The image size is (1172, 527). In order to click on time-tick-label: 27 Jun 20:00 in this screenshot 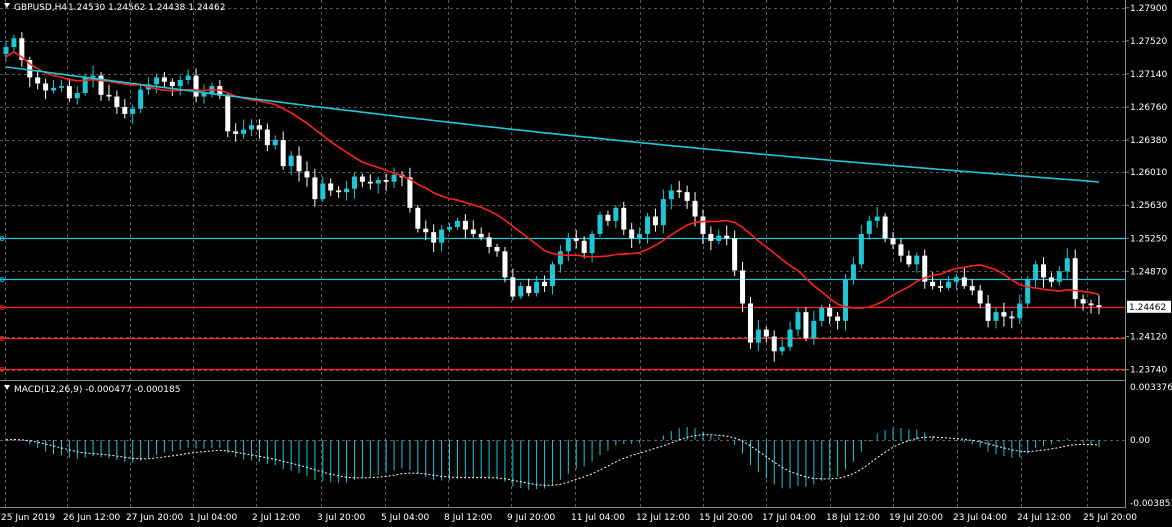, I will do `click(154, 518)`.